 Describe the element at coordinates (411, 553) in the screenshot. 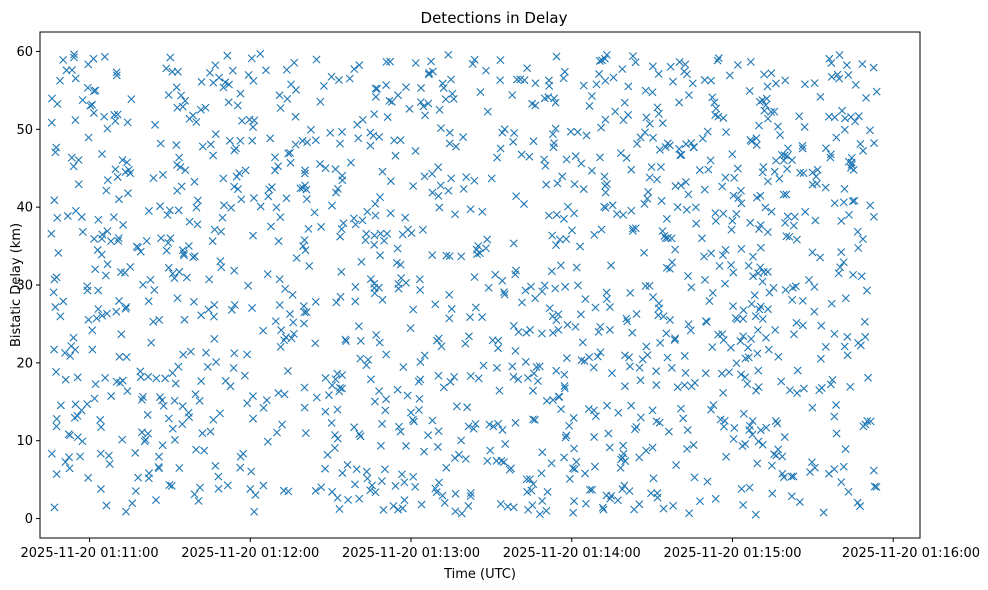

I see `x-tick-label: 2025-11-20 01:13:00` at that location.